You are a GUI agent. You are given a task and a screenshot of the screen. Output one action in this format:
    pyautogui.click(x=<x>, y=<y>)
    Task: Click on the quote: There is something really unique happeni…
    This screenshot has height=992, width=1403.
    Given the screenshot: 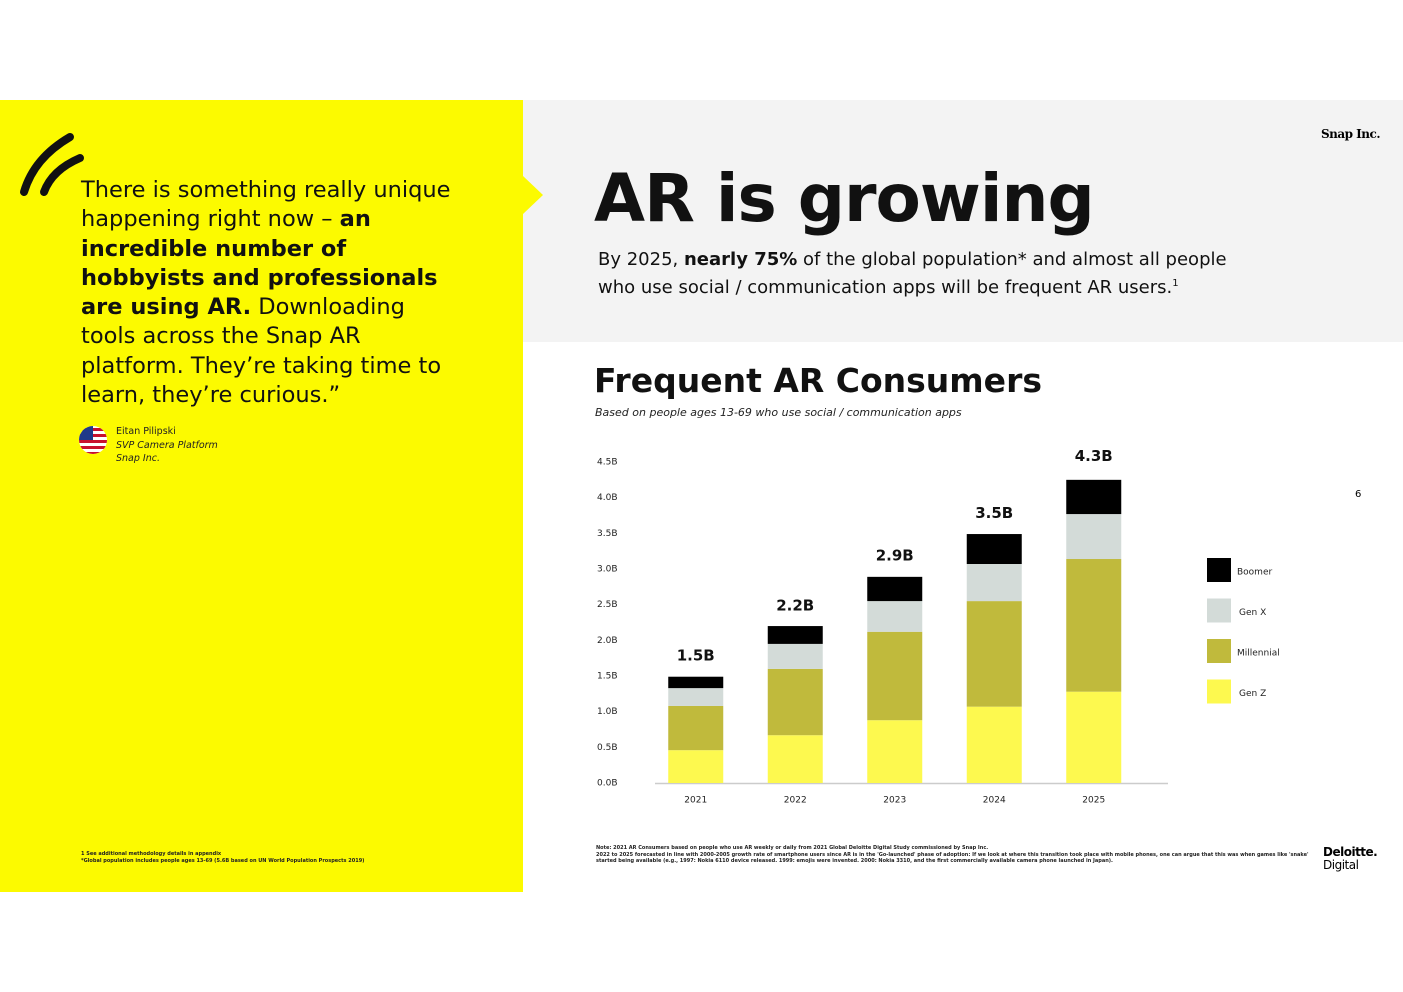 What is the action you would take?
    pyautogui.click(x=271, y=293)
    